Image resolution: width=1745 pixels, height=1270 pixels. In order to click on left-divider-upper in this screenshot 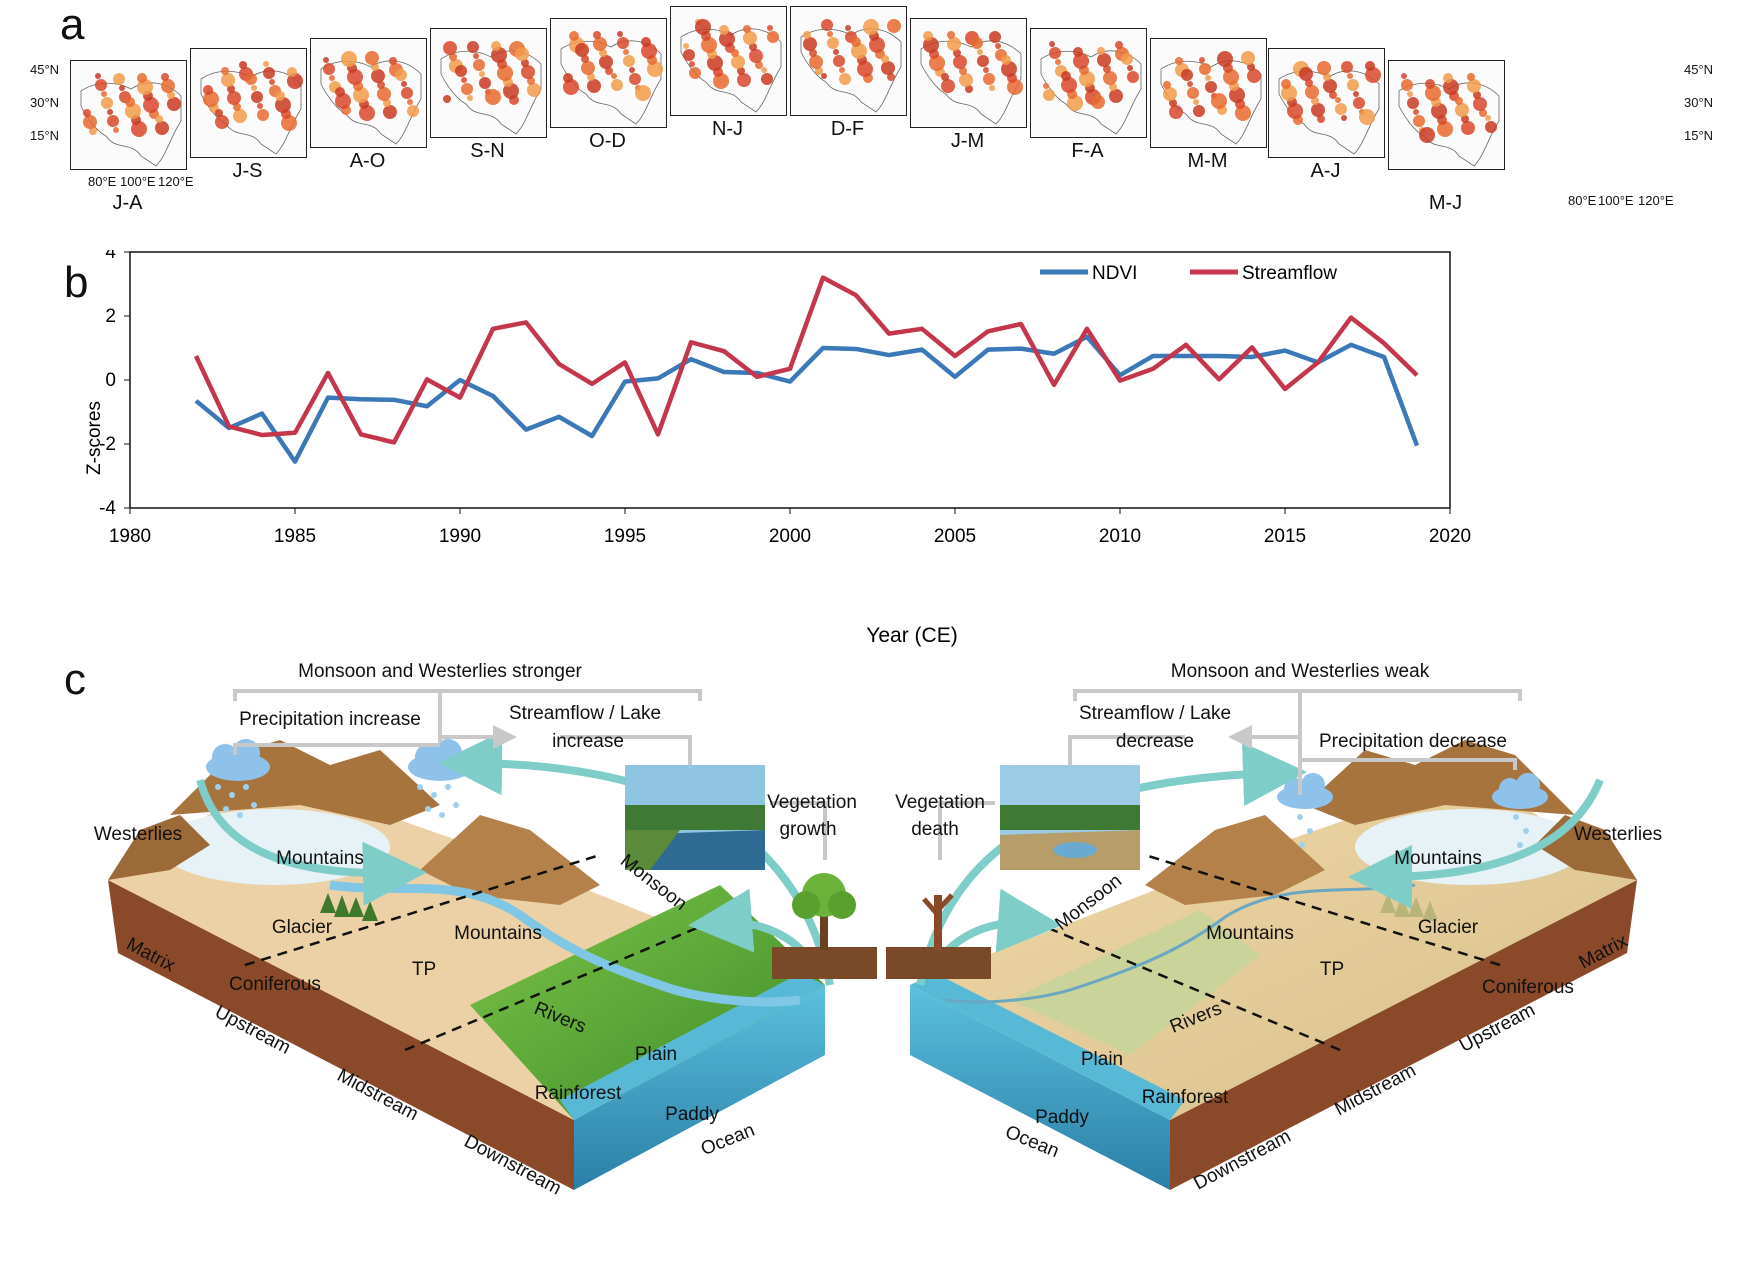, I will do `click(422, 910)`.